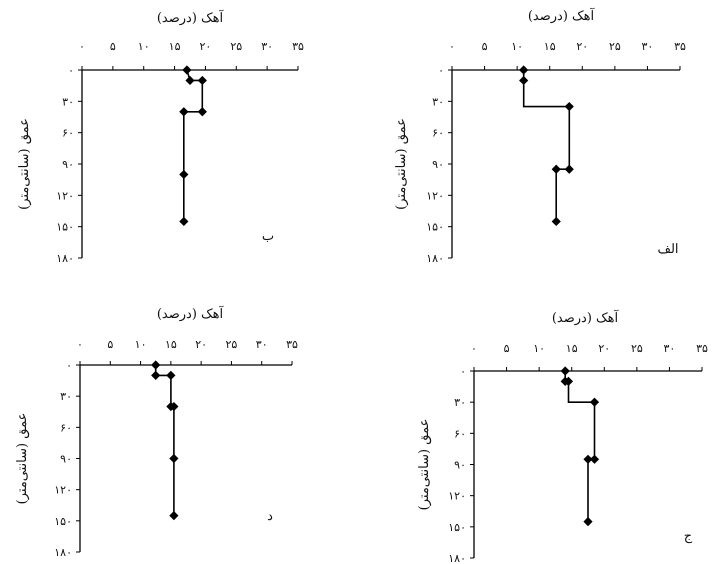 The image size is (716, 564). I want to click on panel-label: د, so click(270, 516).